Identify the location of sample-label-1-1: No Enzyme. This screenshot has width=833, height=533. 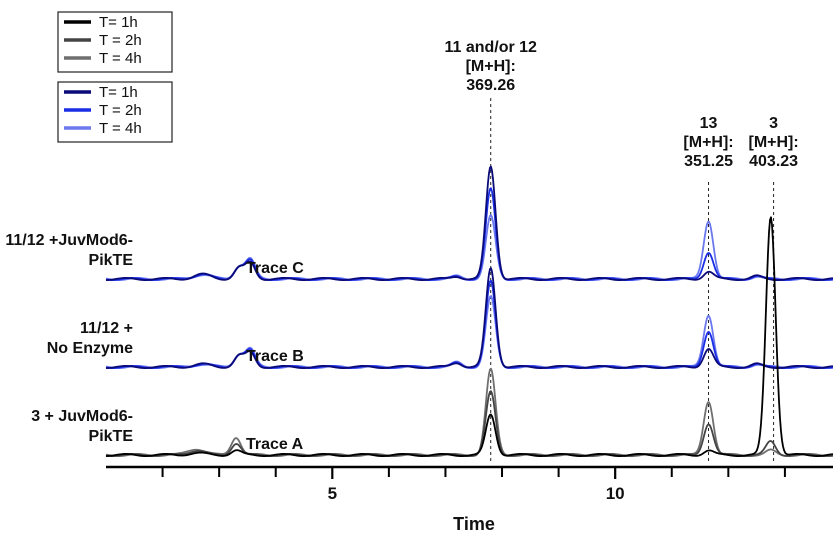
(90, 348).